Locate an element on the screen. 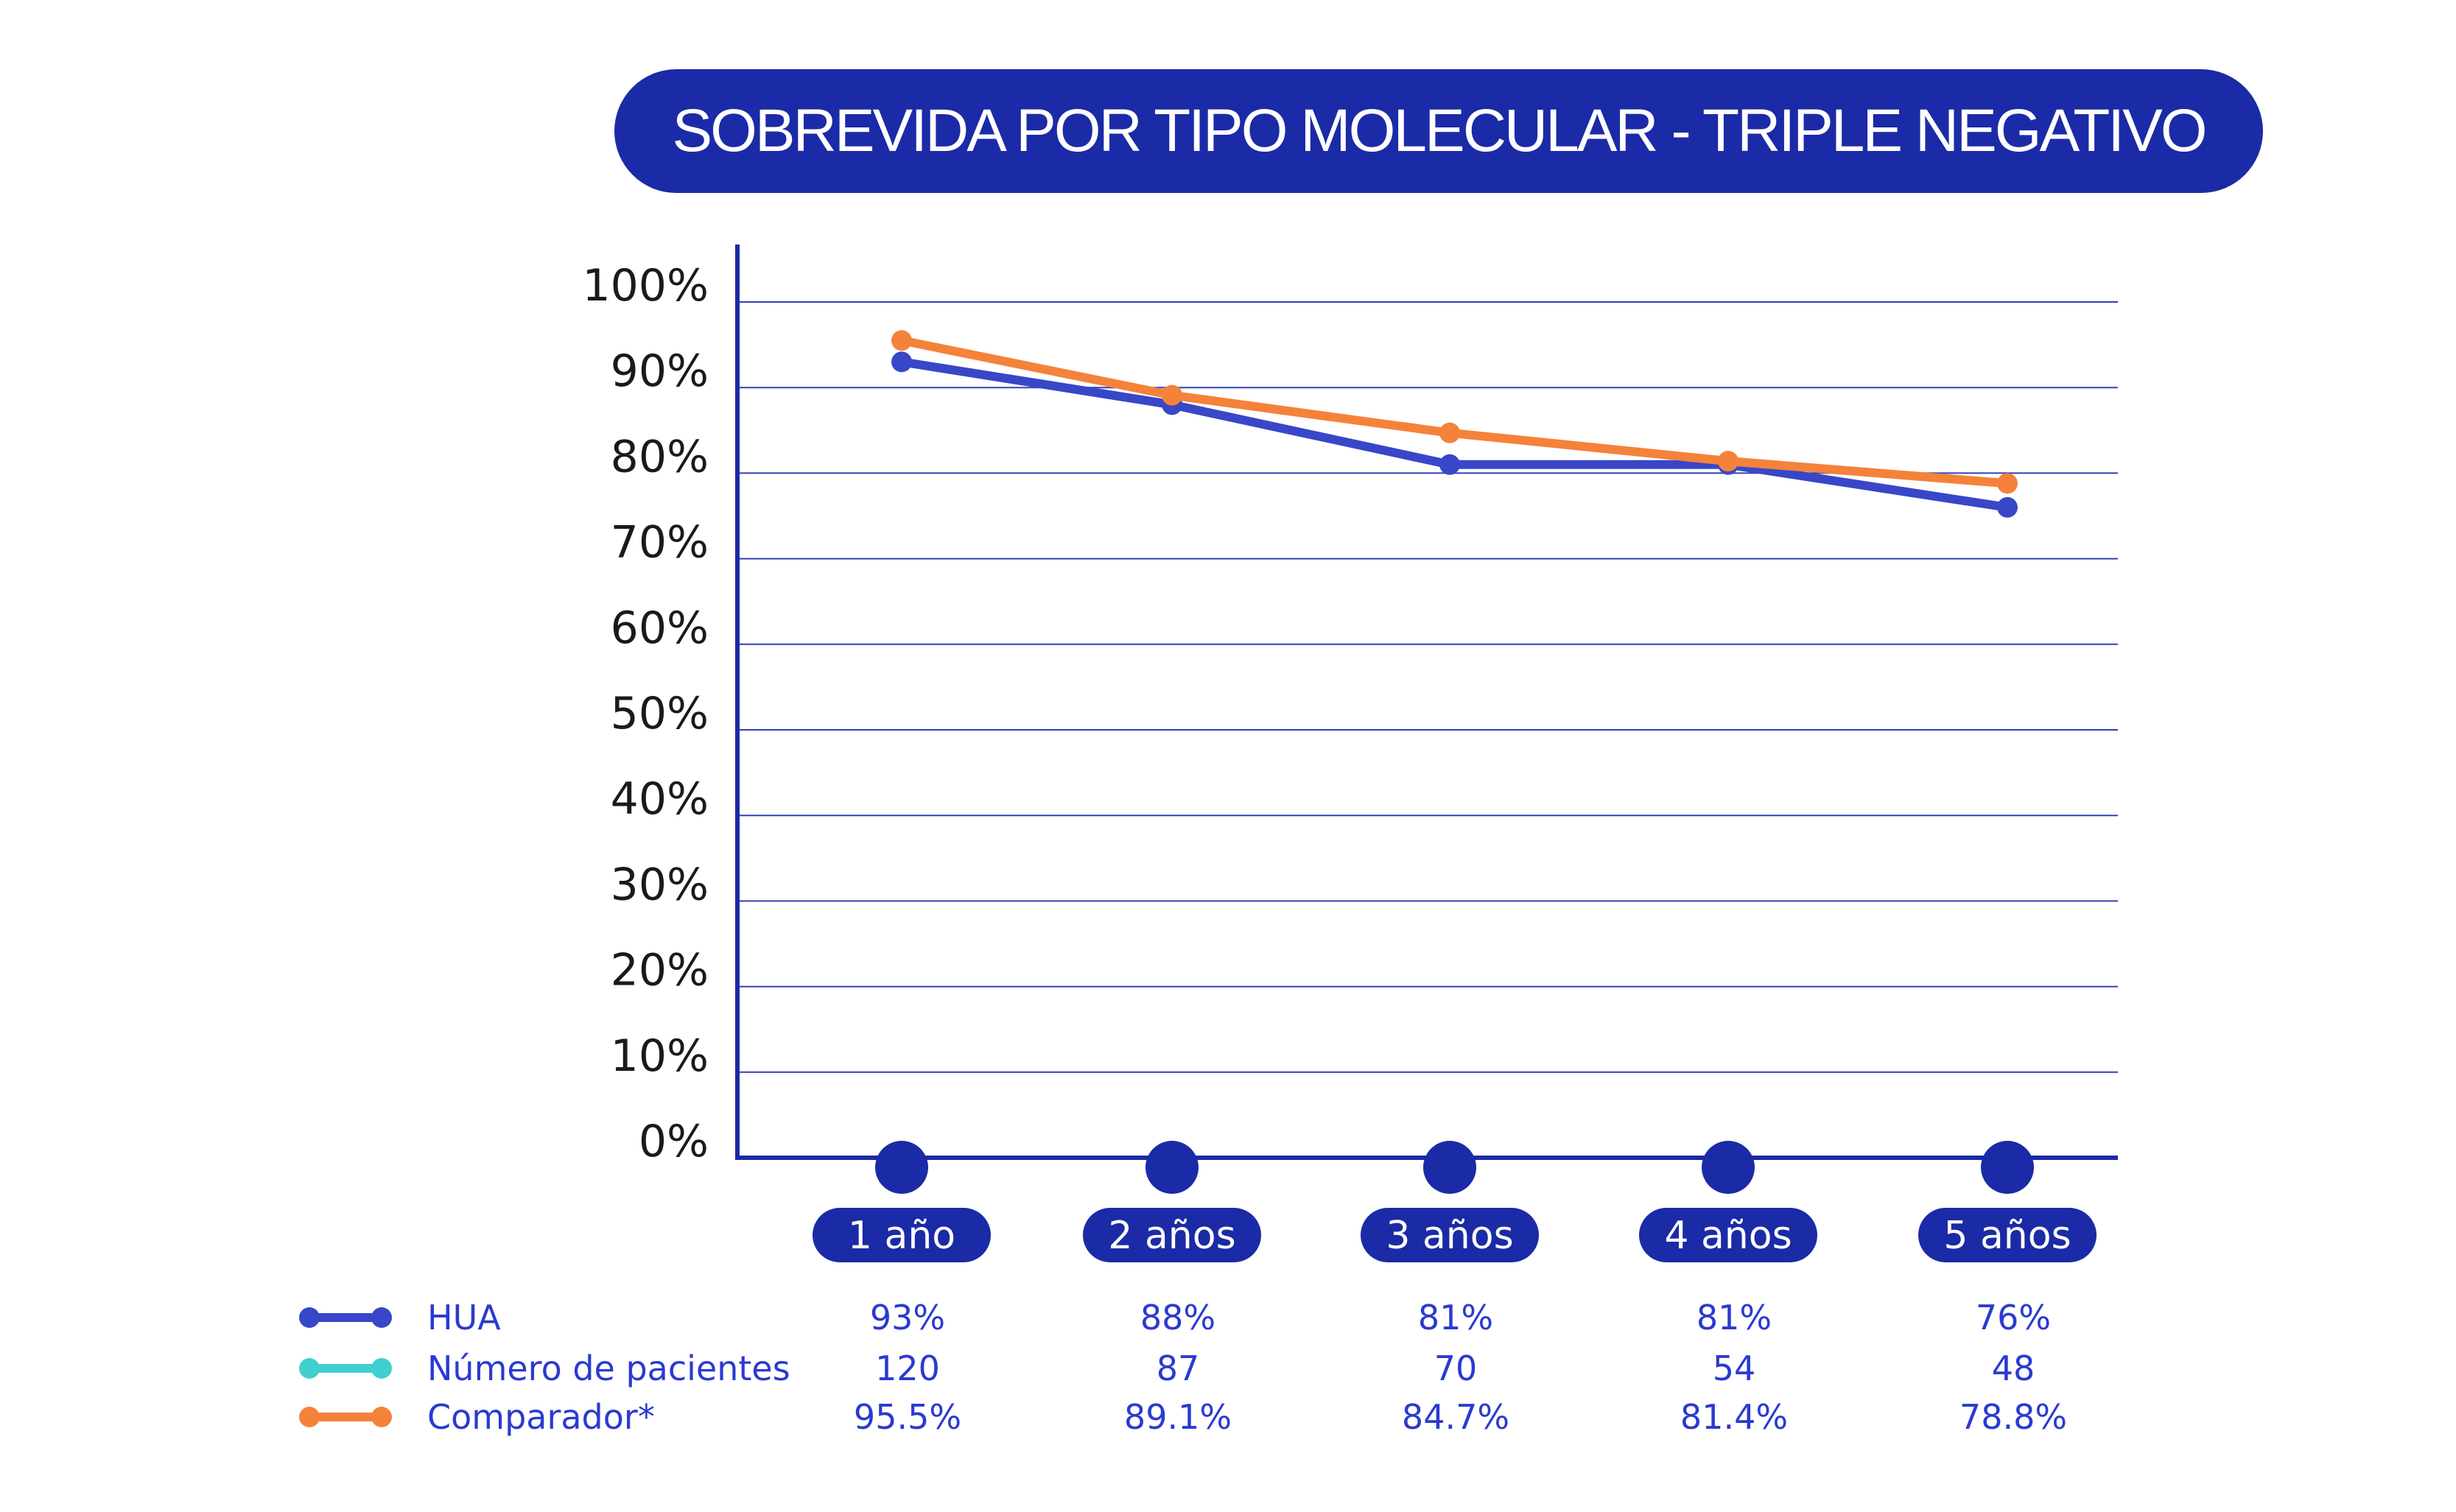 Image resolution: width=2456 pixels, height=1512 pixels. data-label: 120 is located at coordinates (907, 1368).